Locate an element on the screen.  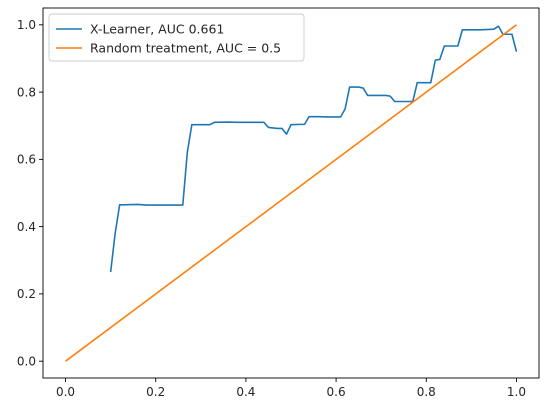
legend-label-1: Random treatment, AUC = 0.5 is located at coordinates (185, 48).